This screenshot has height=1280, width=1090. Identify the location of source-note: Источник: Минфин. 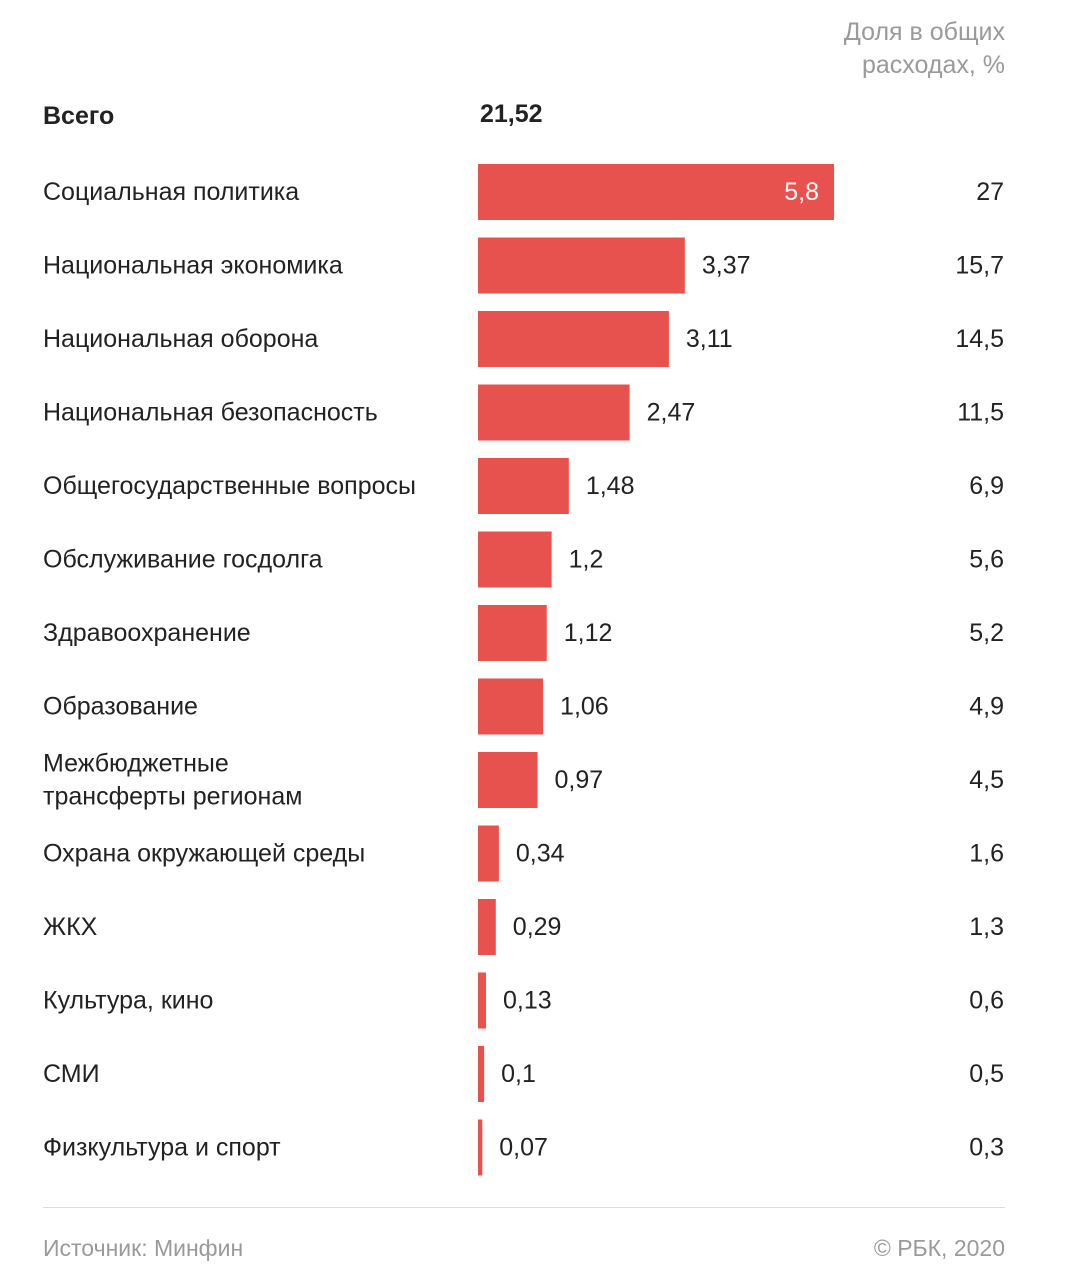
(143, 1248).